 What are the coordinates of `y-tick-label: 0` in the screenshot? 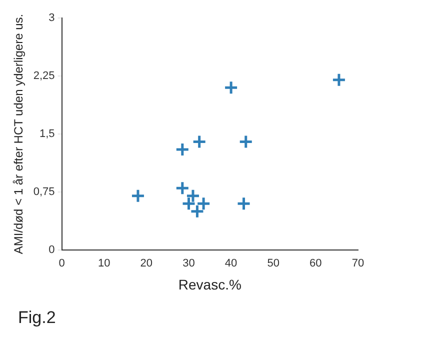 It's located at (51, 250).